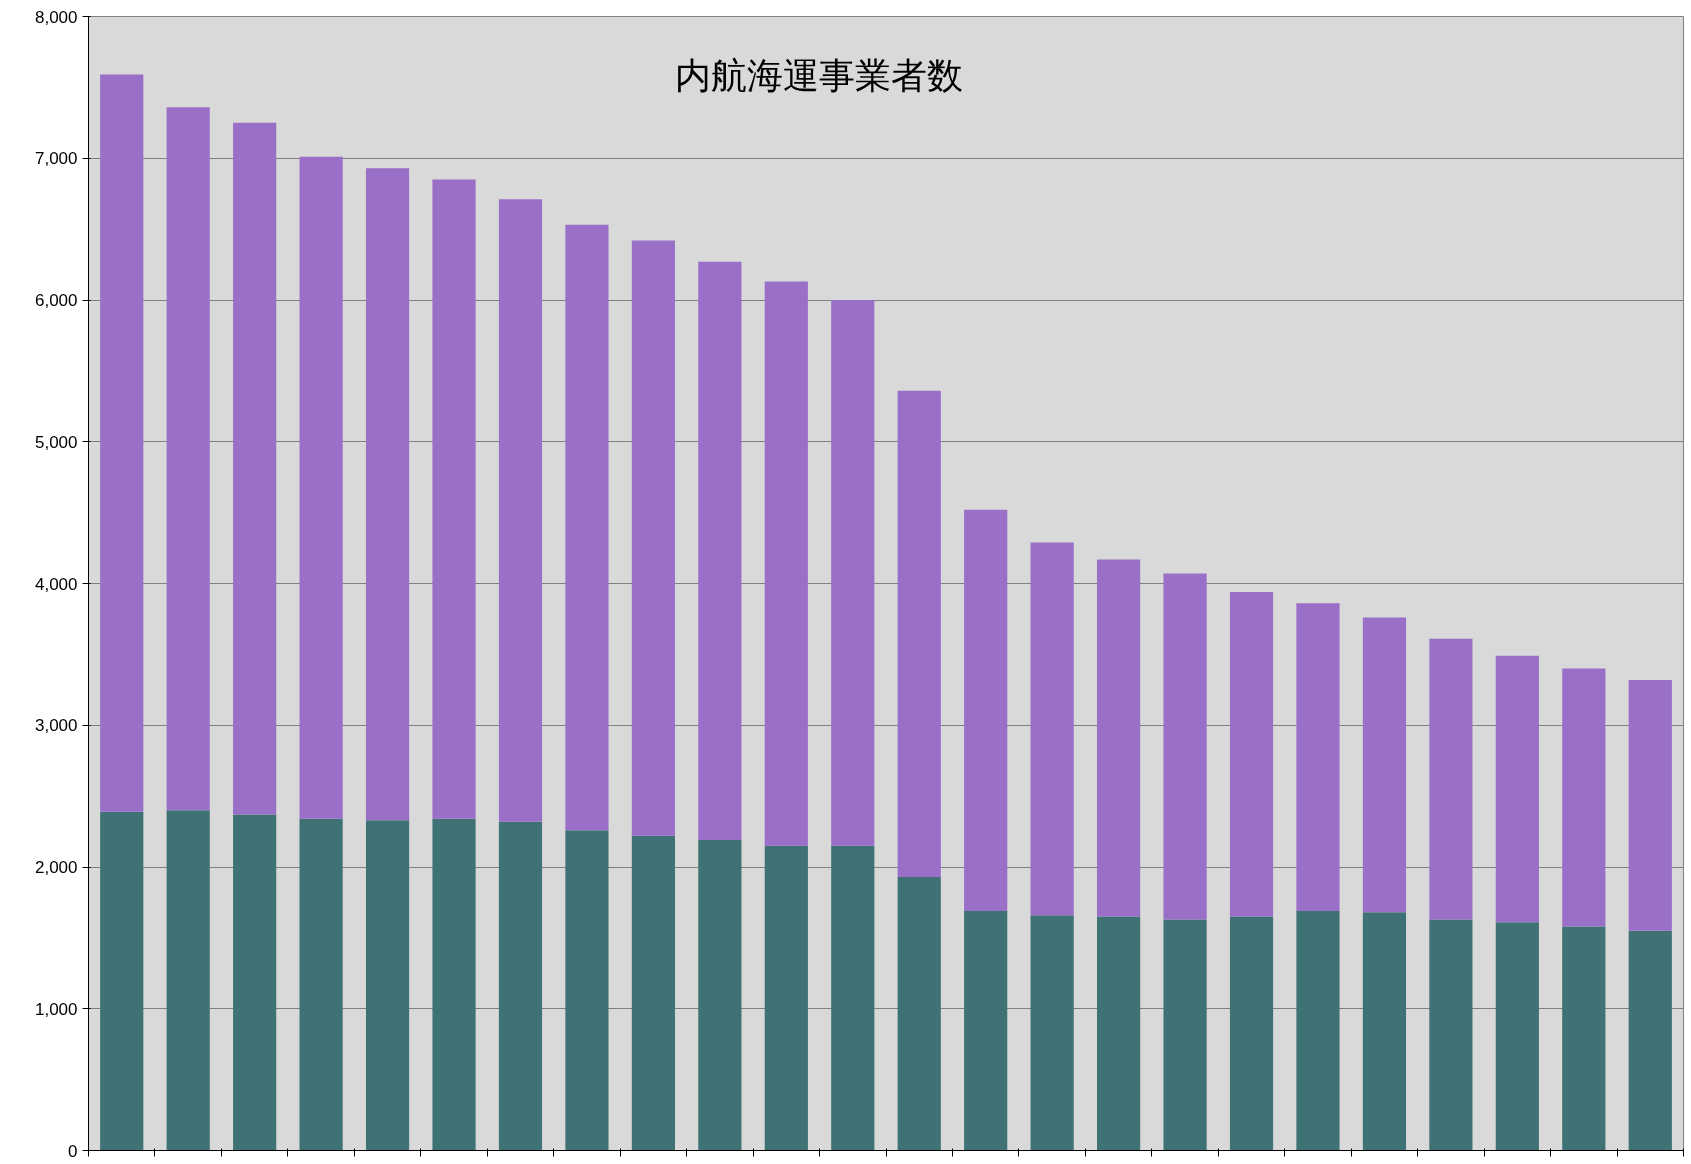 This screenshot has width=1691, height=1164. I want to click on y-tick-label: 3,000, so click(56, 726).